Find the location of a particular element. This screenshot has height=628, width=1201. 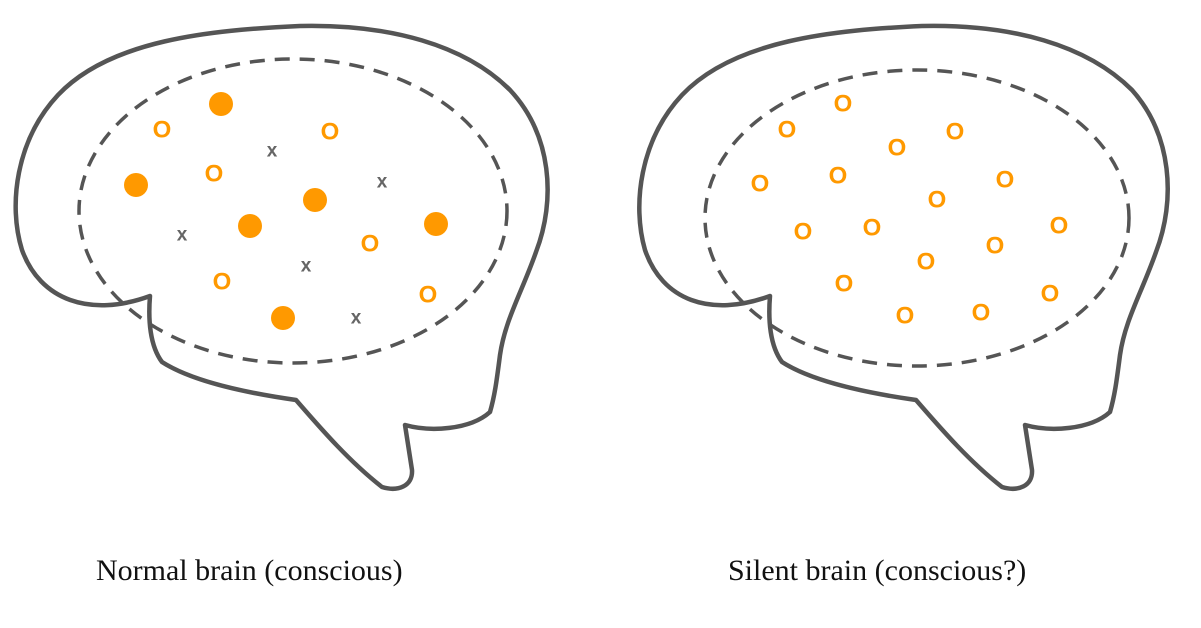

caption-silent-brain: Silent brain (conscious?) is located at coordinates (877, 570).